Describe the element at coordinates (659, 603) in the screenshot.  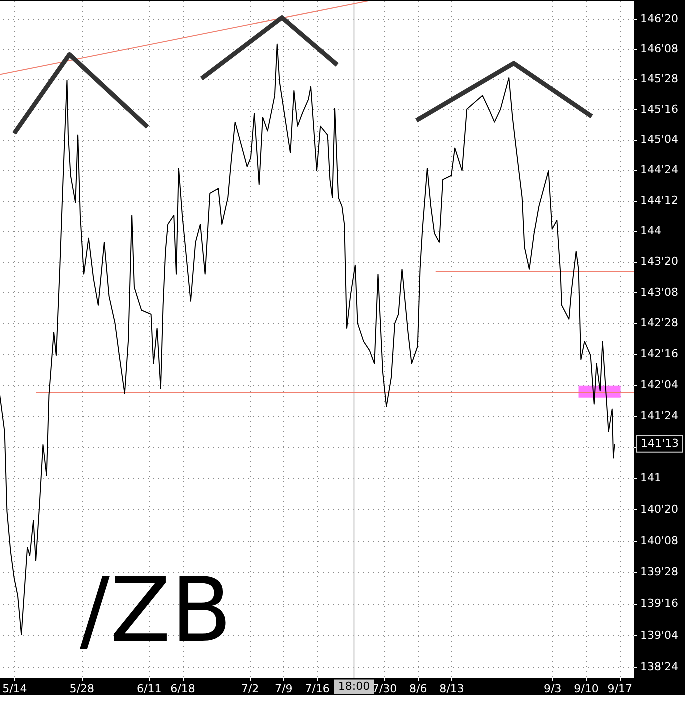
I see `y-tick-label: 139'16` at that location.